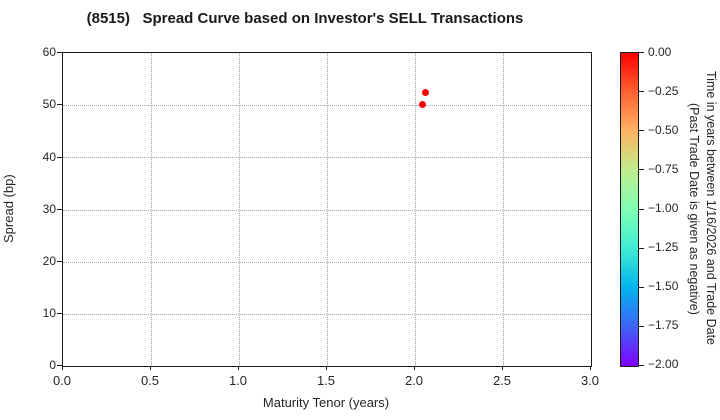 This screenshot has height=420, width=720. What do you see at coordinates (414, 380) in the screenshot?
I see `x-tick-label: 2.0` at bounding box center [414, 380].